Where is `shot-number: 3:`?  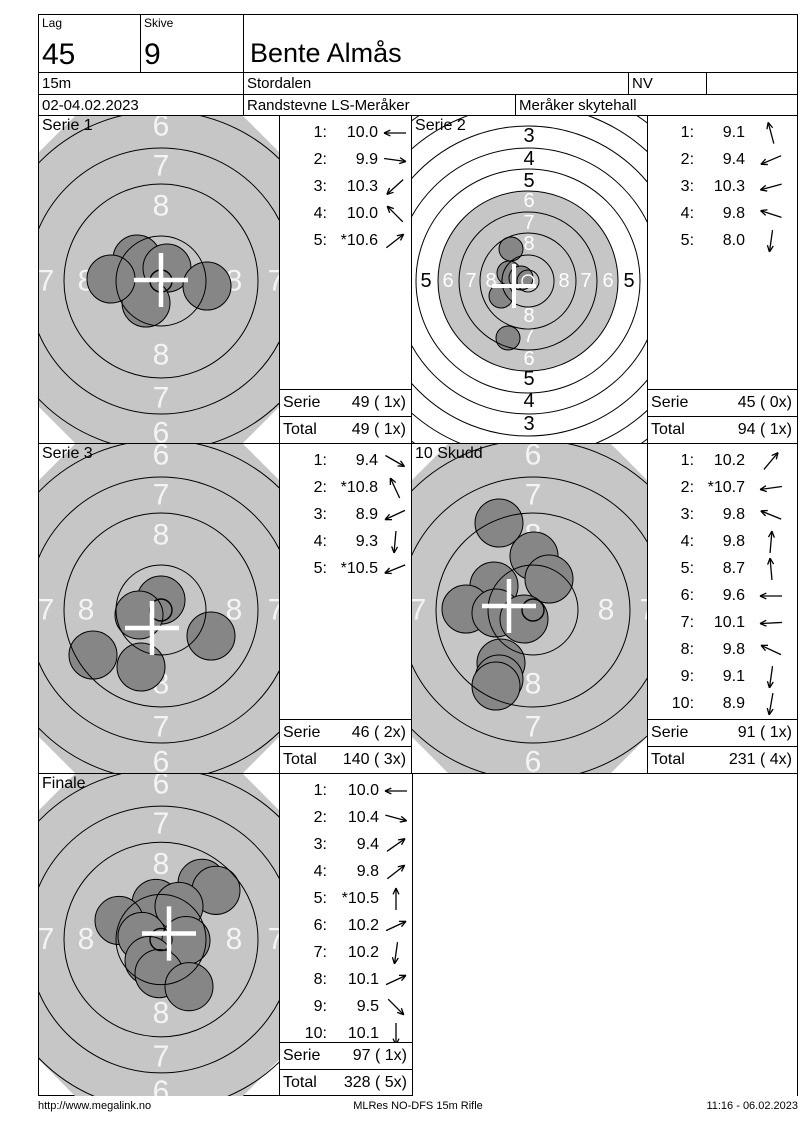
shot-number: 3: is located at coordinates (320, 514).